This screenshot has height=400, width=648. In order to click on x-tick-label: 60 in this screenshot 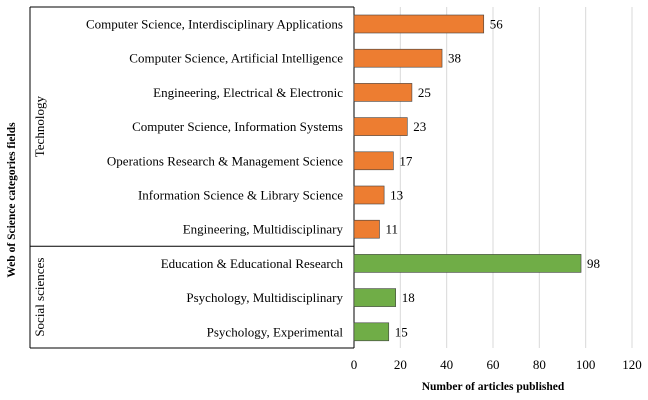, I will do `click(493, 364)`.